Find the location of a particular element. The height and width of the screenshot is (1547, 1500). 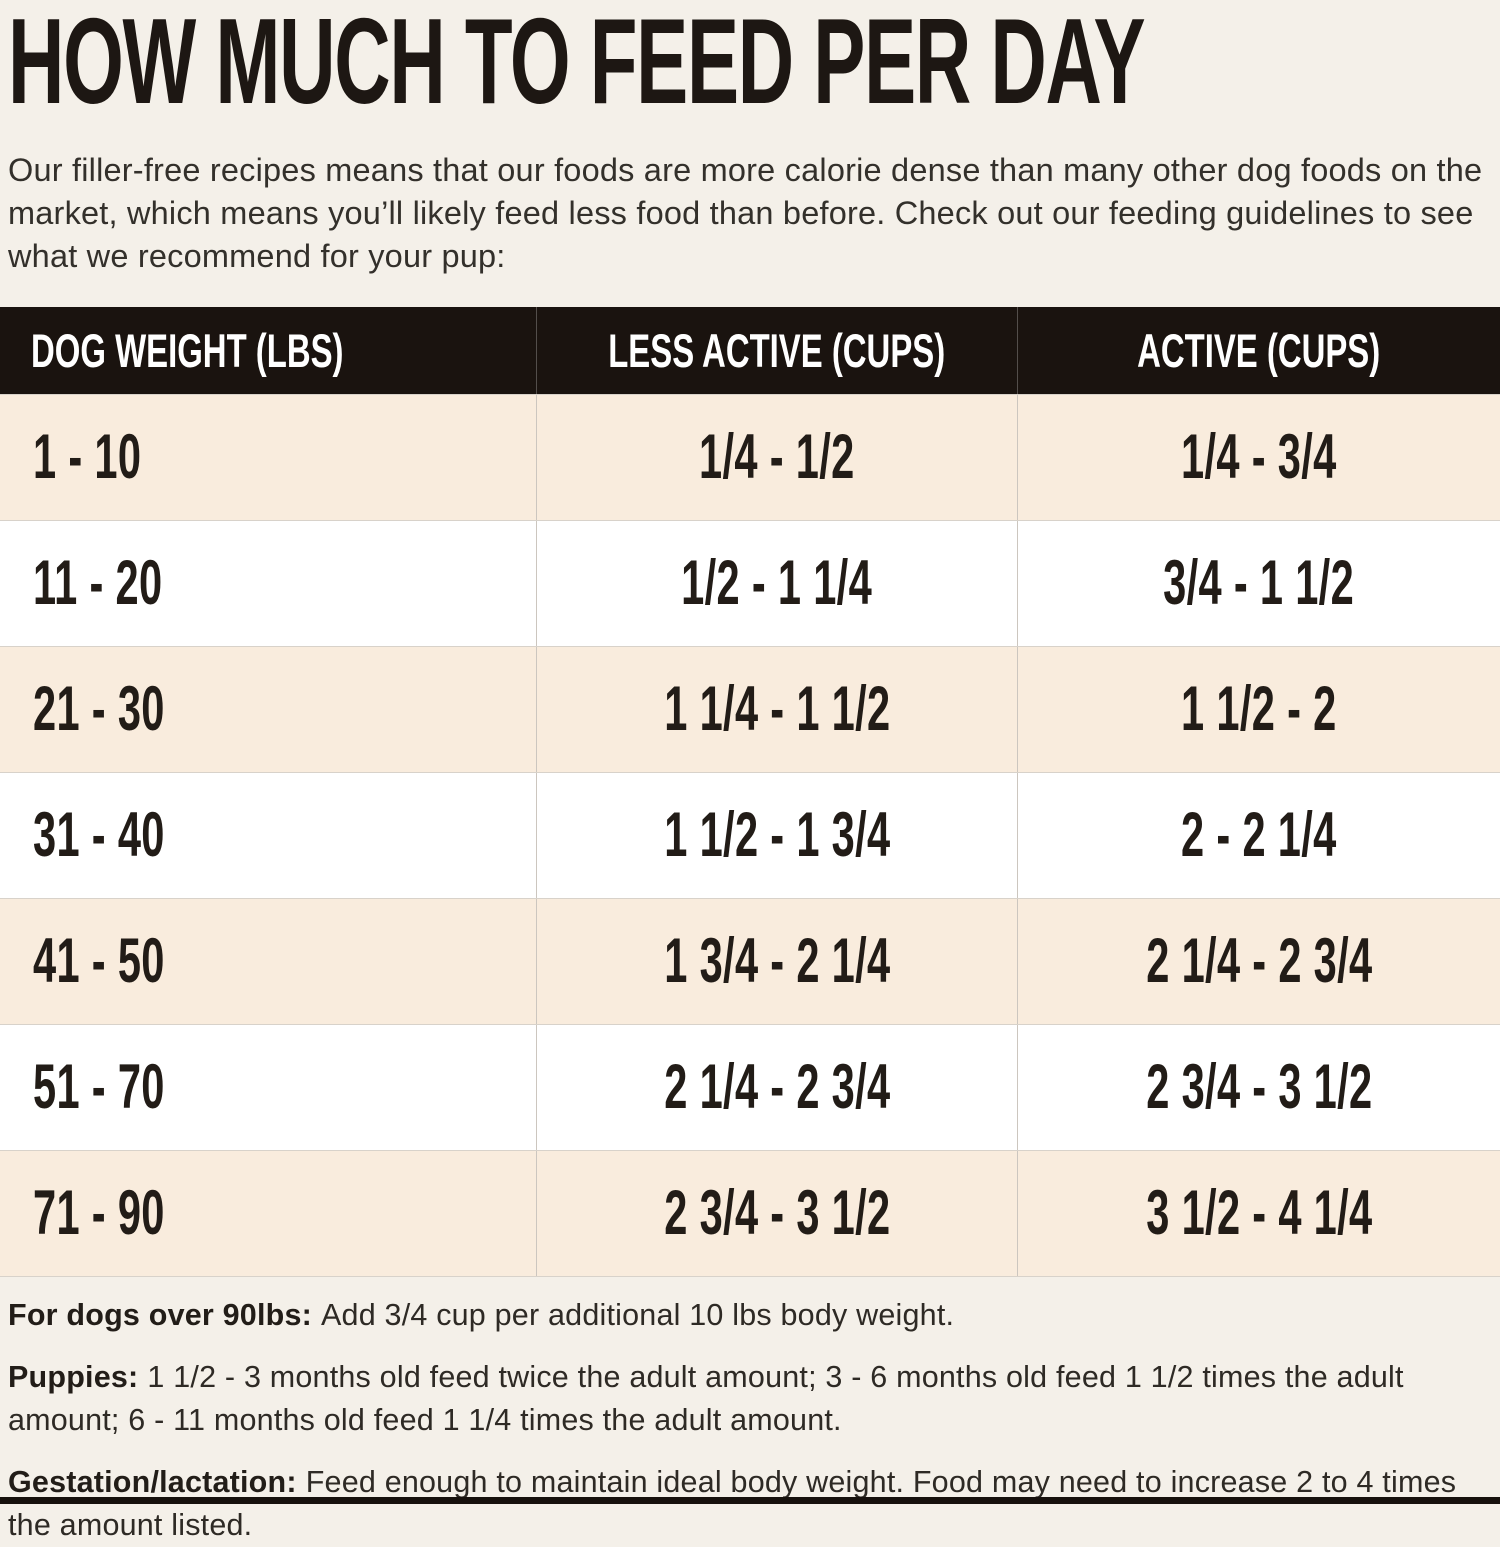

cell-less-active: 1 1/4 - 1 1/2 is located at coordinates (776, 709).